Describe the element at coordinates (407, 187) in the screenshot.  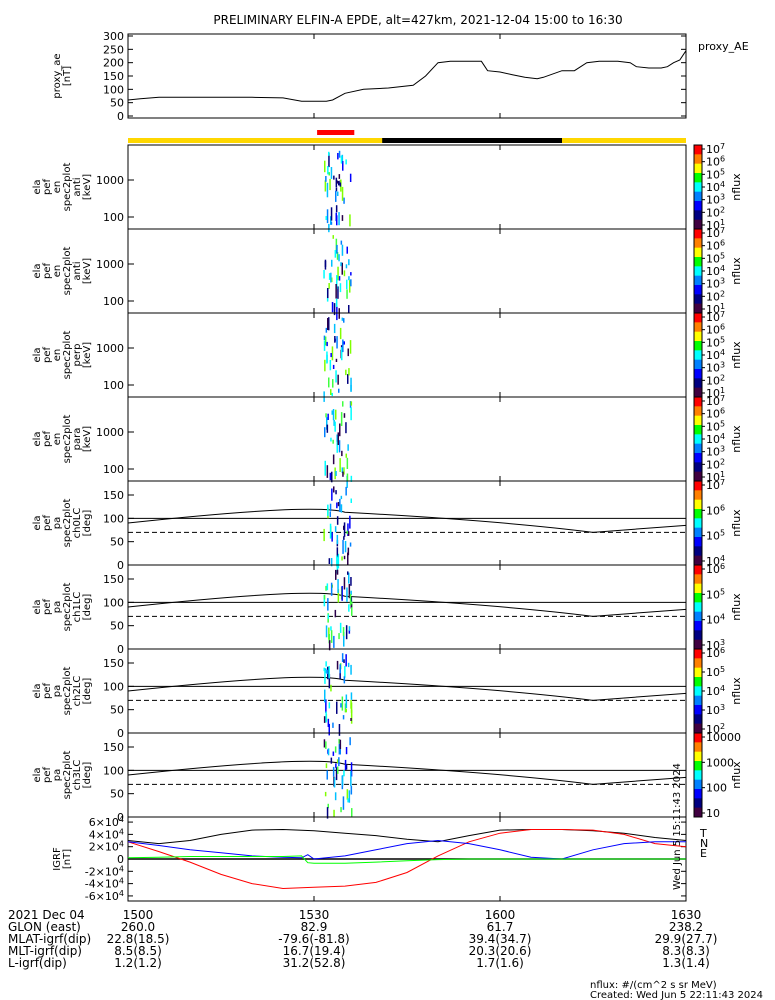
I see `panel-frame` at that location.